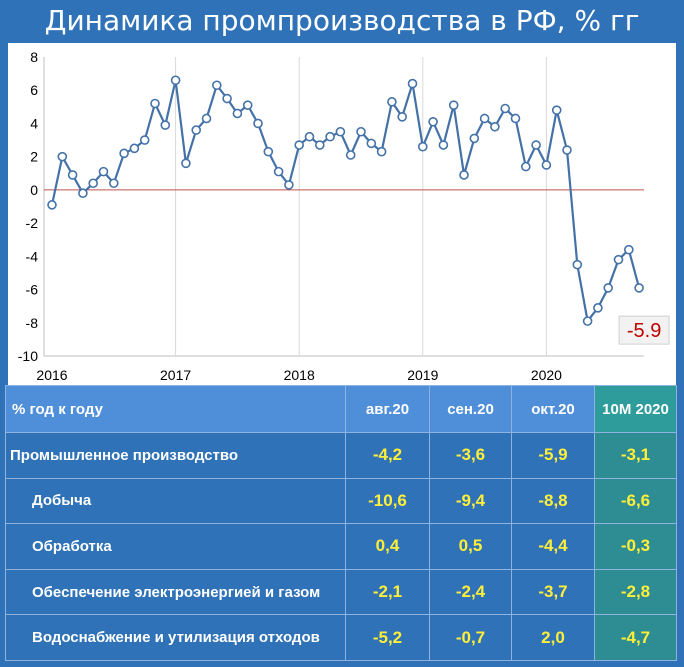 The height and width of the screenshot is (667, 684). What do you see at coordinates (28, 356) in the screenshot?
I see `y-tick-label: -10` at bounding box center [28, 356].